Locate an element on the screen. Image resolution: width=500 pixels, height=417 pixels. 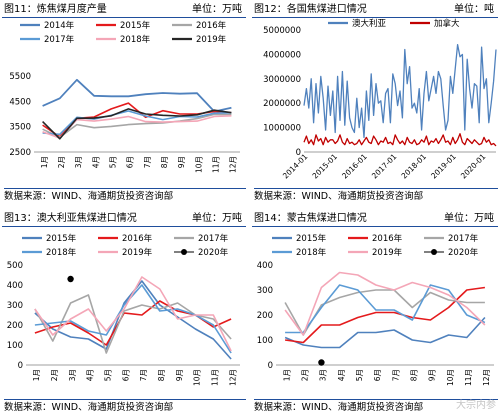
chart-title: 图11：炼焦煤月度产量 is located at coordinates (55, 9).